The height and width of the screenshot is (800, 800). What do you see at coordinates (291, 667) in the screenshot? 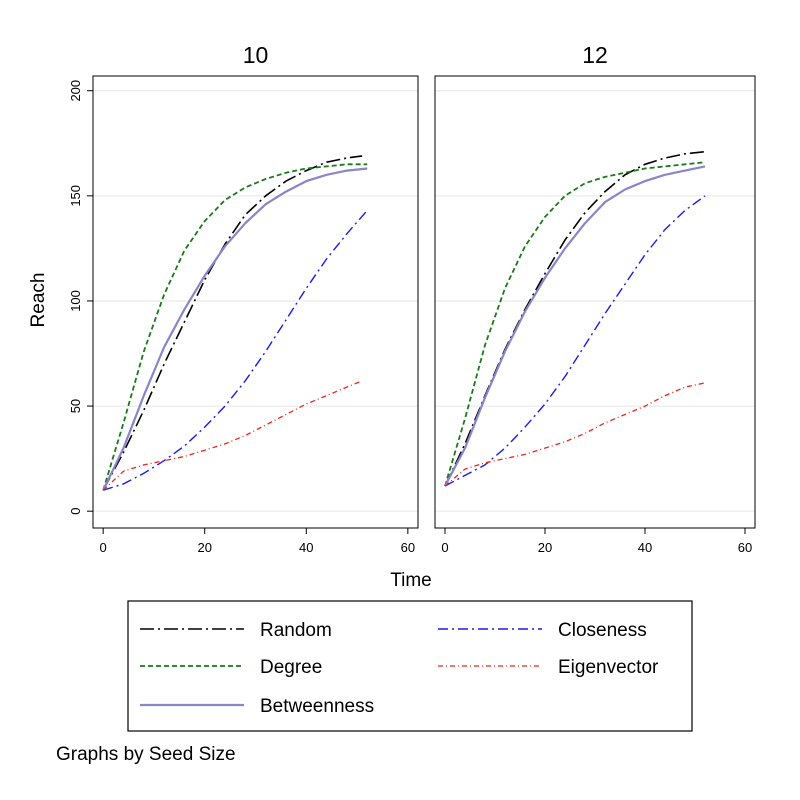
I see `legend-label: Degree` at bounding box center [291, 667].